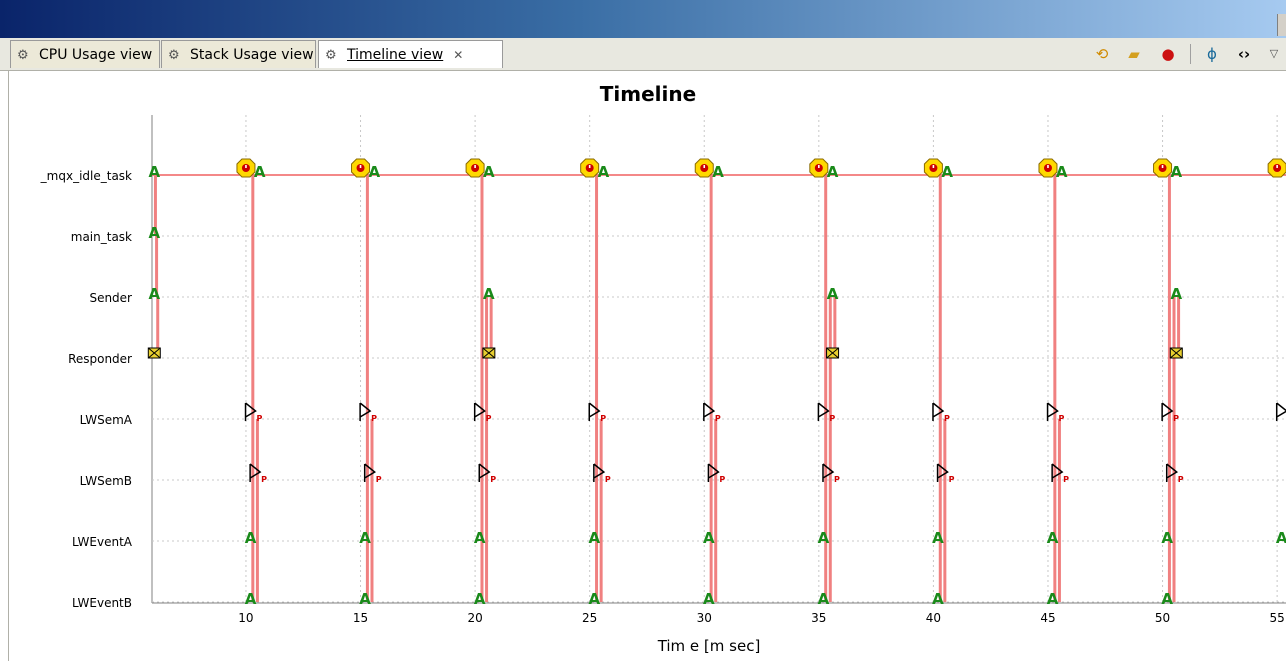 Image resolution: width=1286 pixels, height=665 pixels. Describe the element at coordinates (818, 618) in the screenshot. I see `x-tick-label: 35` at that location.